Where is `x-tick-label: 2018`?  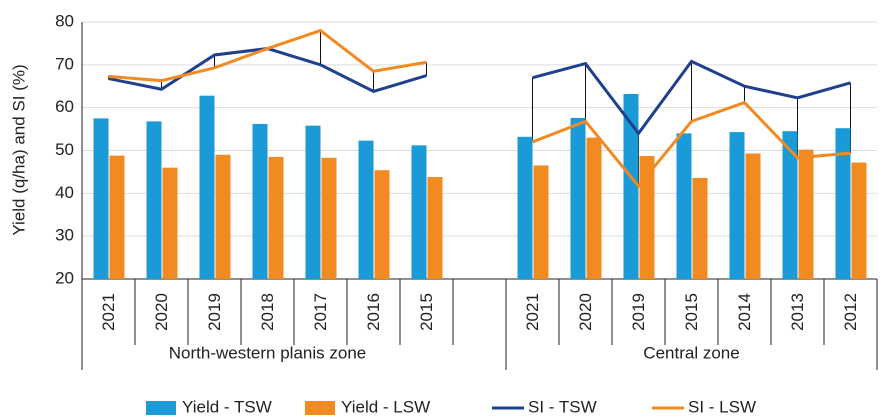
x-tick-label: 2018 is located at coordinates (267, 312).